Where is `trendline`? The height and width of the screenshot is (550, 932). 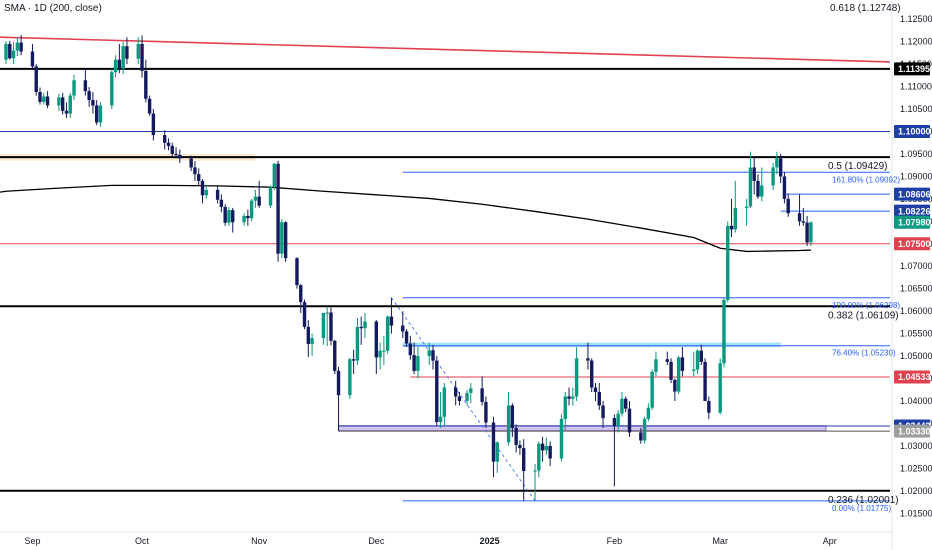 trendline is located at coordinates (445, 49).